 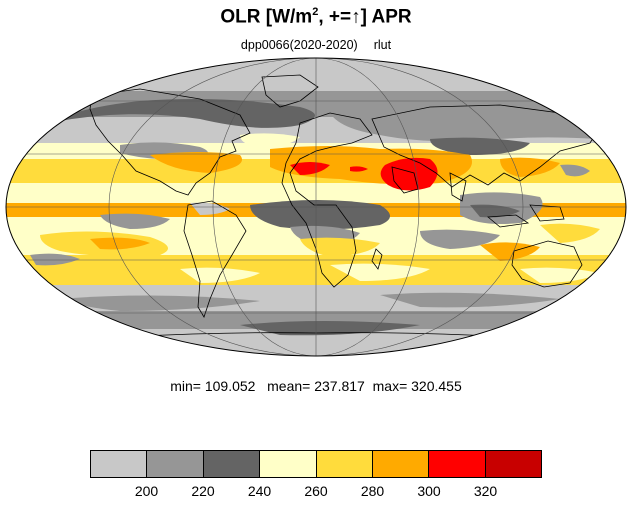 What do you see at coordinates (436, 386) in the screenshot?
I see `max-value: 320.455` at bounding box center [436, 386].